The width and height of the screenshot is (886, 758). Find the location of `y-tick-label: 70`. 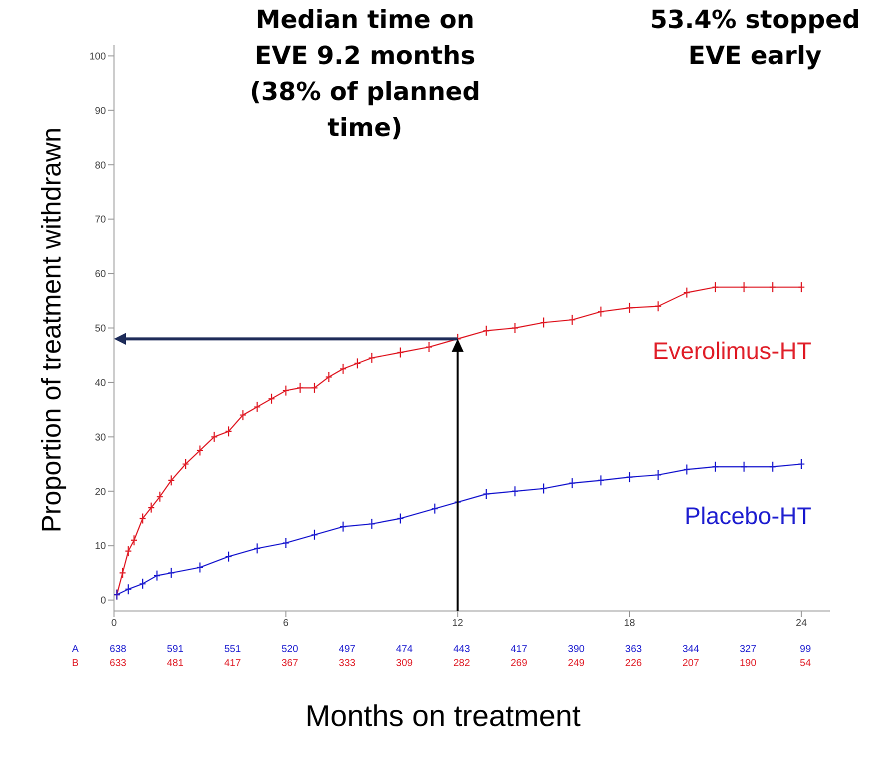

y-tick-label: 70 is located at coordinates (100, 220).